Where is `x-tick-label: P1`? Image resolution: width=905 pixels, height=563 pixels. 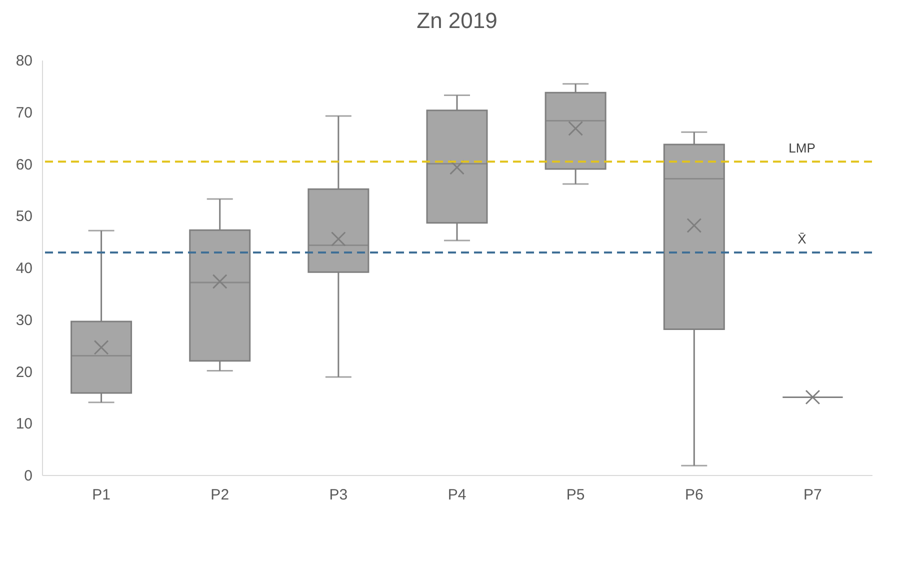
x-tick-label: P1 is located at coordinates (101, 495).